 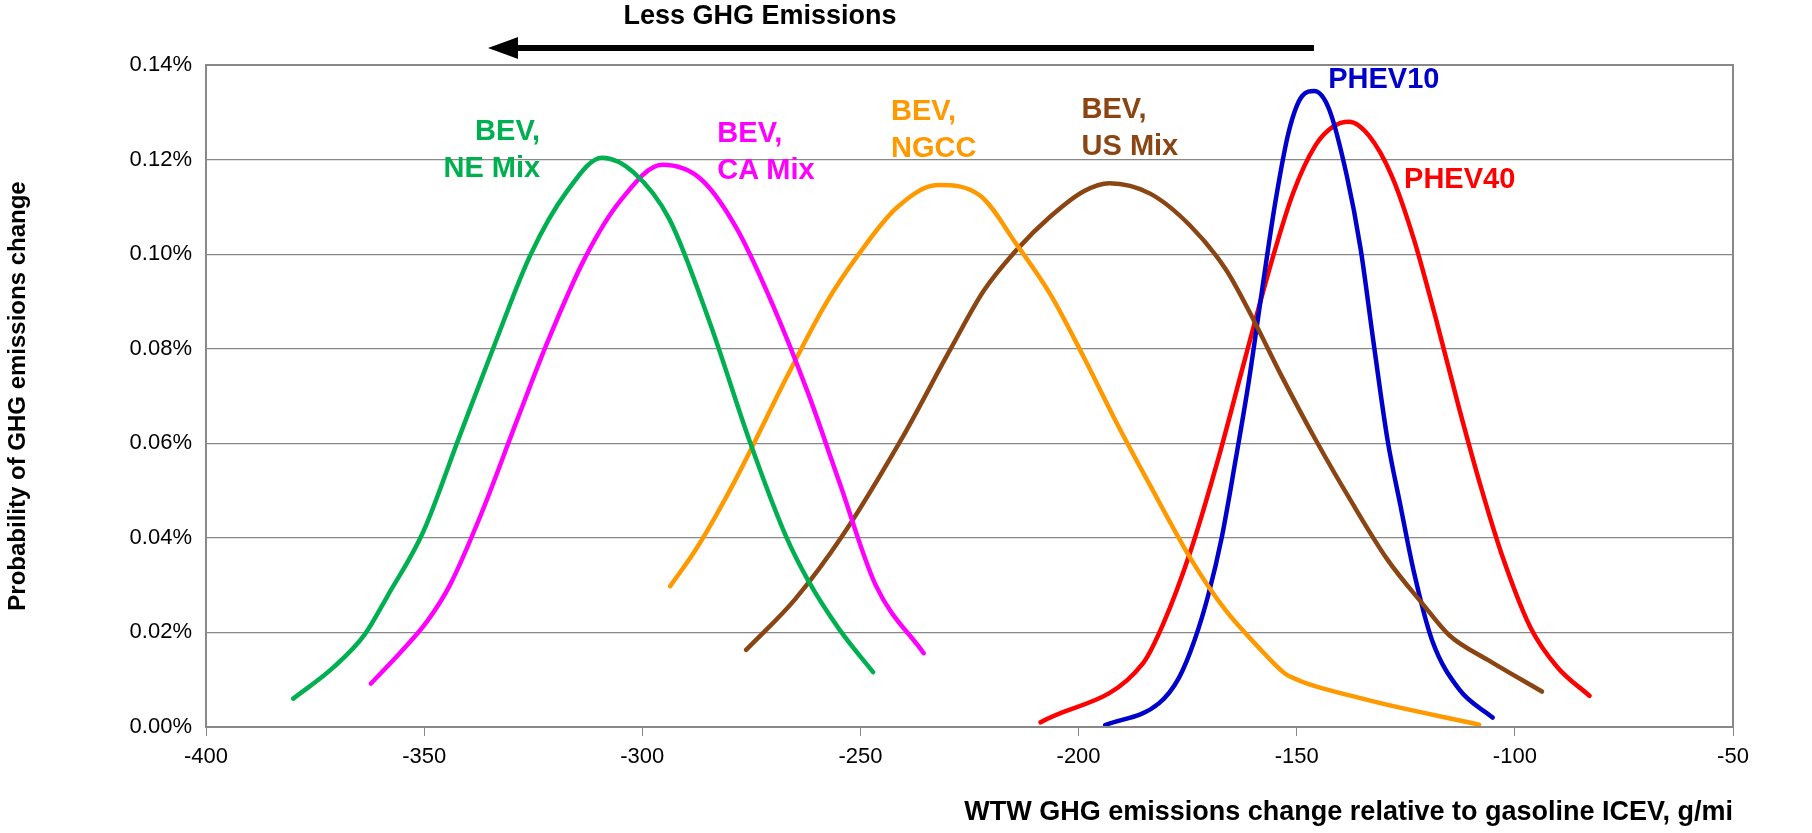 What do you see at coordinates (160, 726) in the screenshot?
I see `y-tick-label: 0.00%` at bounding box center [160, 726].